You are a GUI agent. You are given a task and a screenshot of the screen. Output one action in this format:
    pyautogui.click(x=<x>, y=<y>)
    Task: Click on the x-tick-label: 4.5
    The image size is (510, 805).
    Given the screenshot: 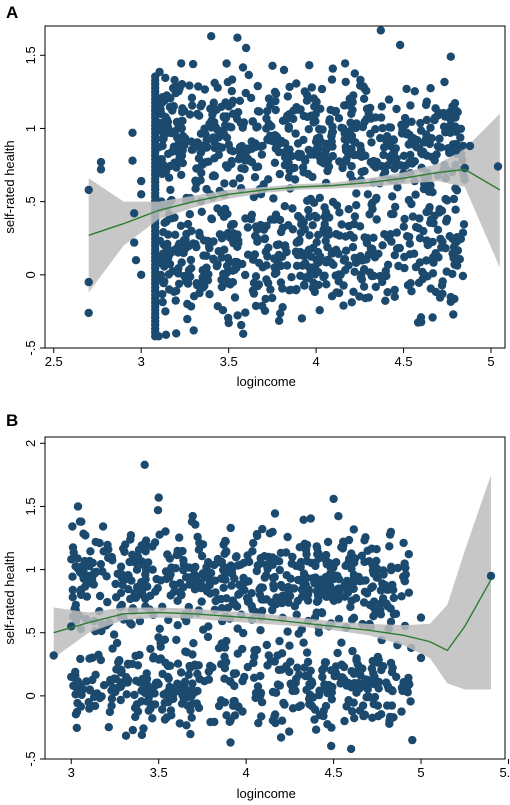 What is the action you would take?
    pyautogui.click(x=404, y=361)
    